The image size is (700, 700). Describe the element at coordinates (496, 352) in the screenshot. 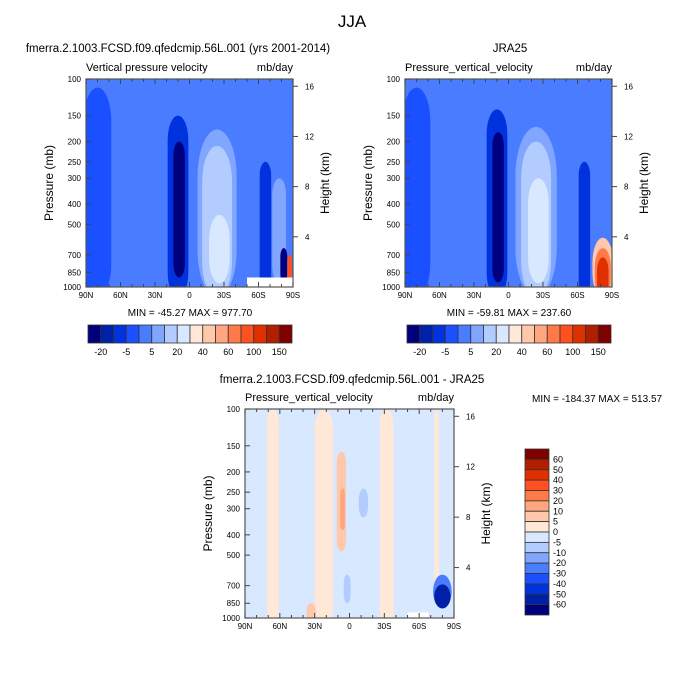

I see `colorbar-label: 20` at that location.